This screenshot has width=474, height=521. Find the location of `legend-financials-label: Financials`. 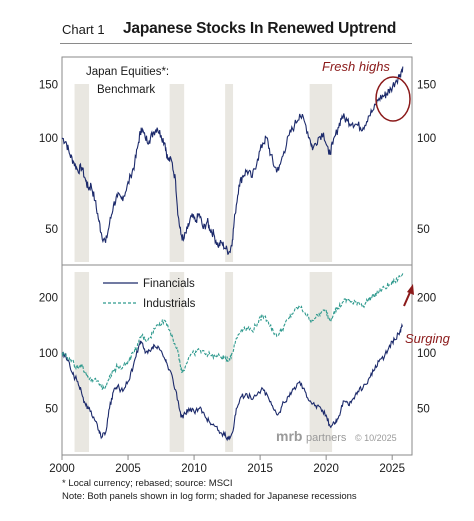

legend-financials-label: Financials is located at coordinates (169, 284).